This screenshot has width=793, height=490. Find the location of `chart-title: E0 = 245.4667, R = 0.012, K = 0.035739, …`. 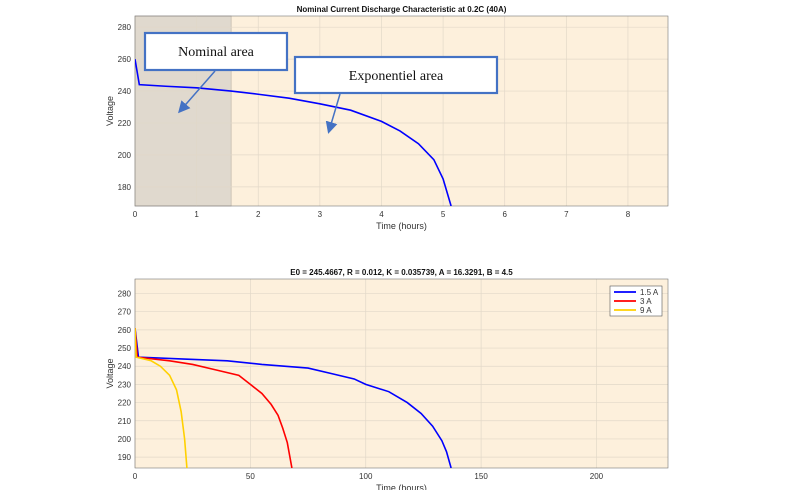

chart-title: E0 = 245.4667, R = 0.012, K = 0.035739, … is located at coordinates (401, 272).